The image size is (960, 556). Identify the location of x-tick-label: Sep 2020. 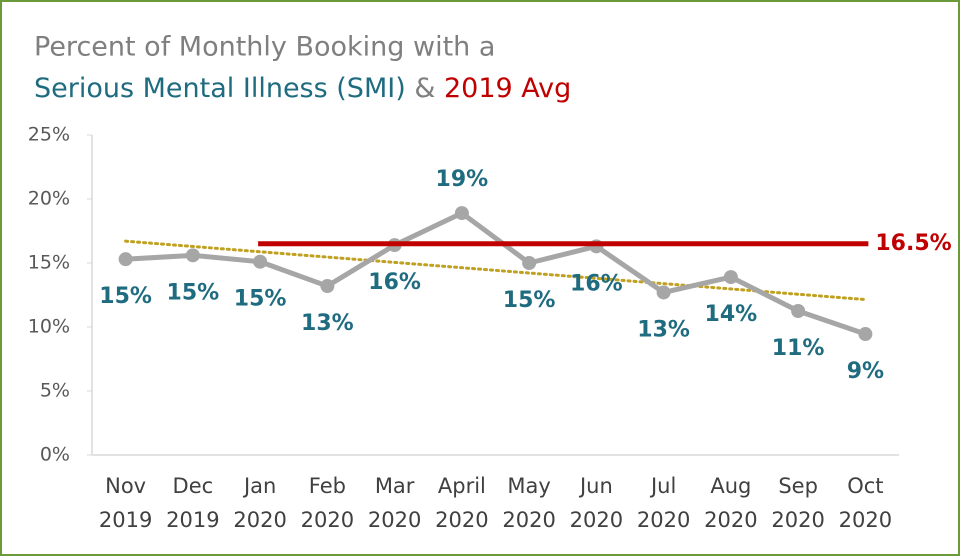
(797, 503).